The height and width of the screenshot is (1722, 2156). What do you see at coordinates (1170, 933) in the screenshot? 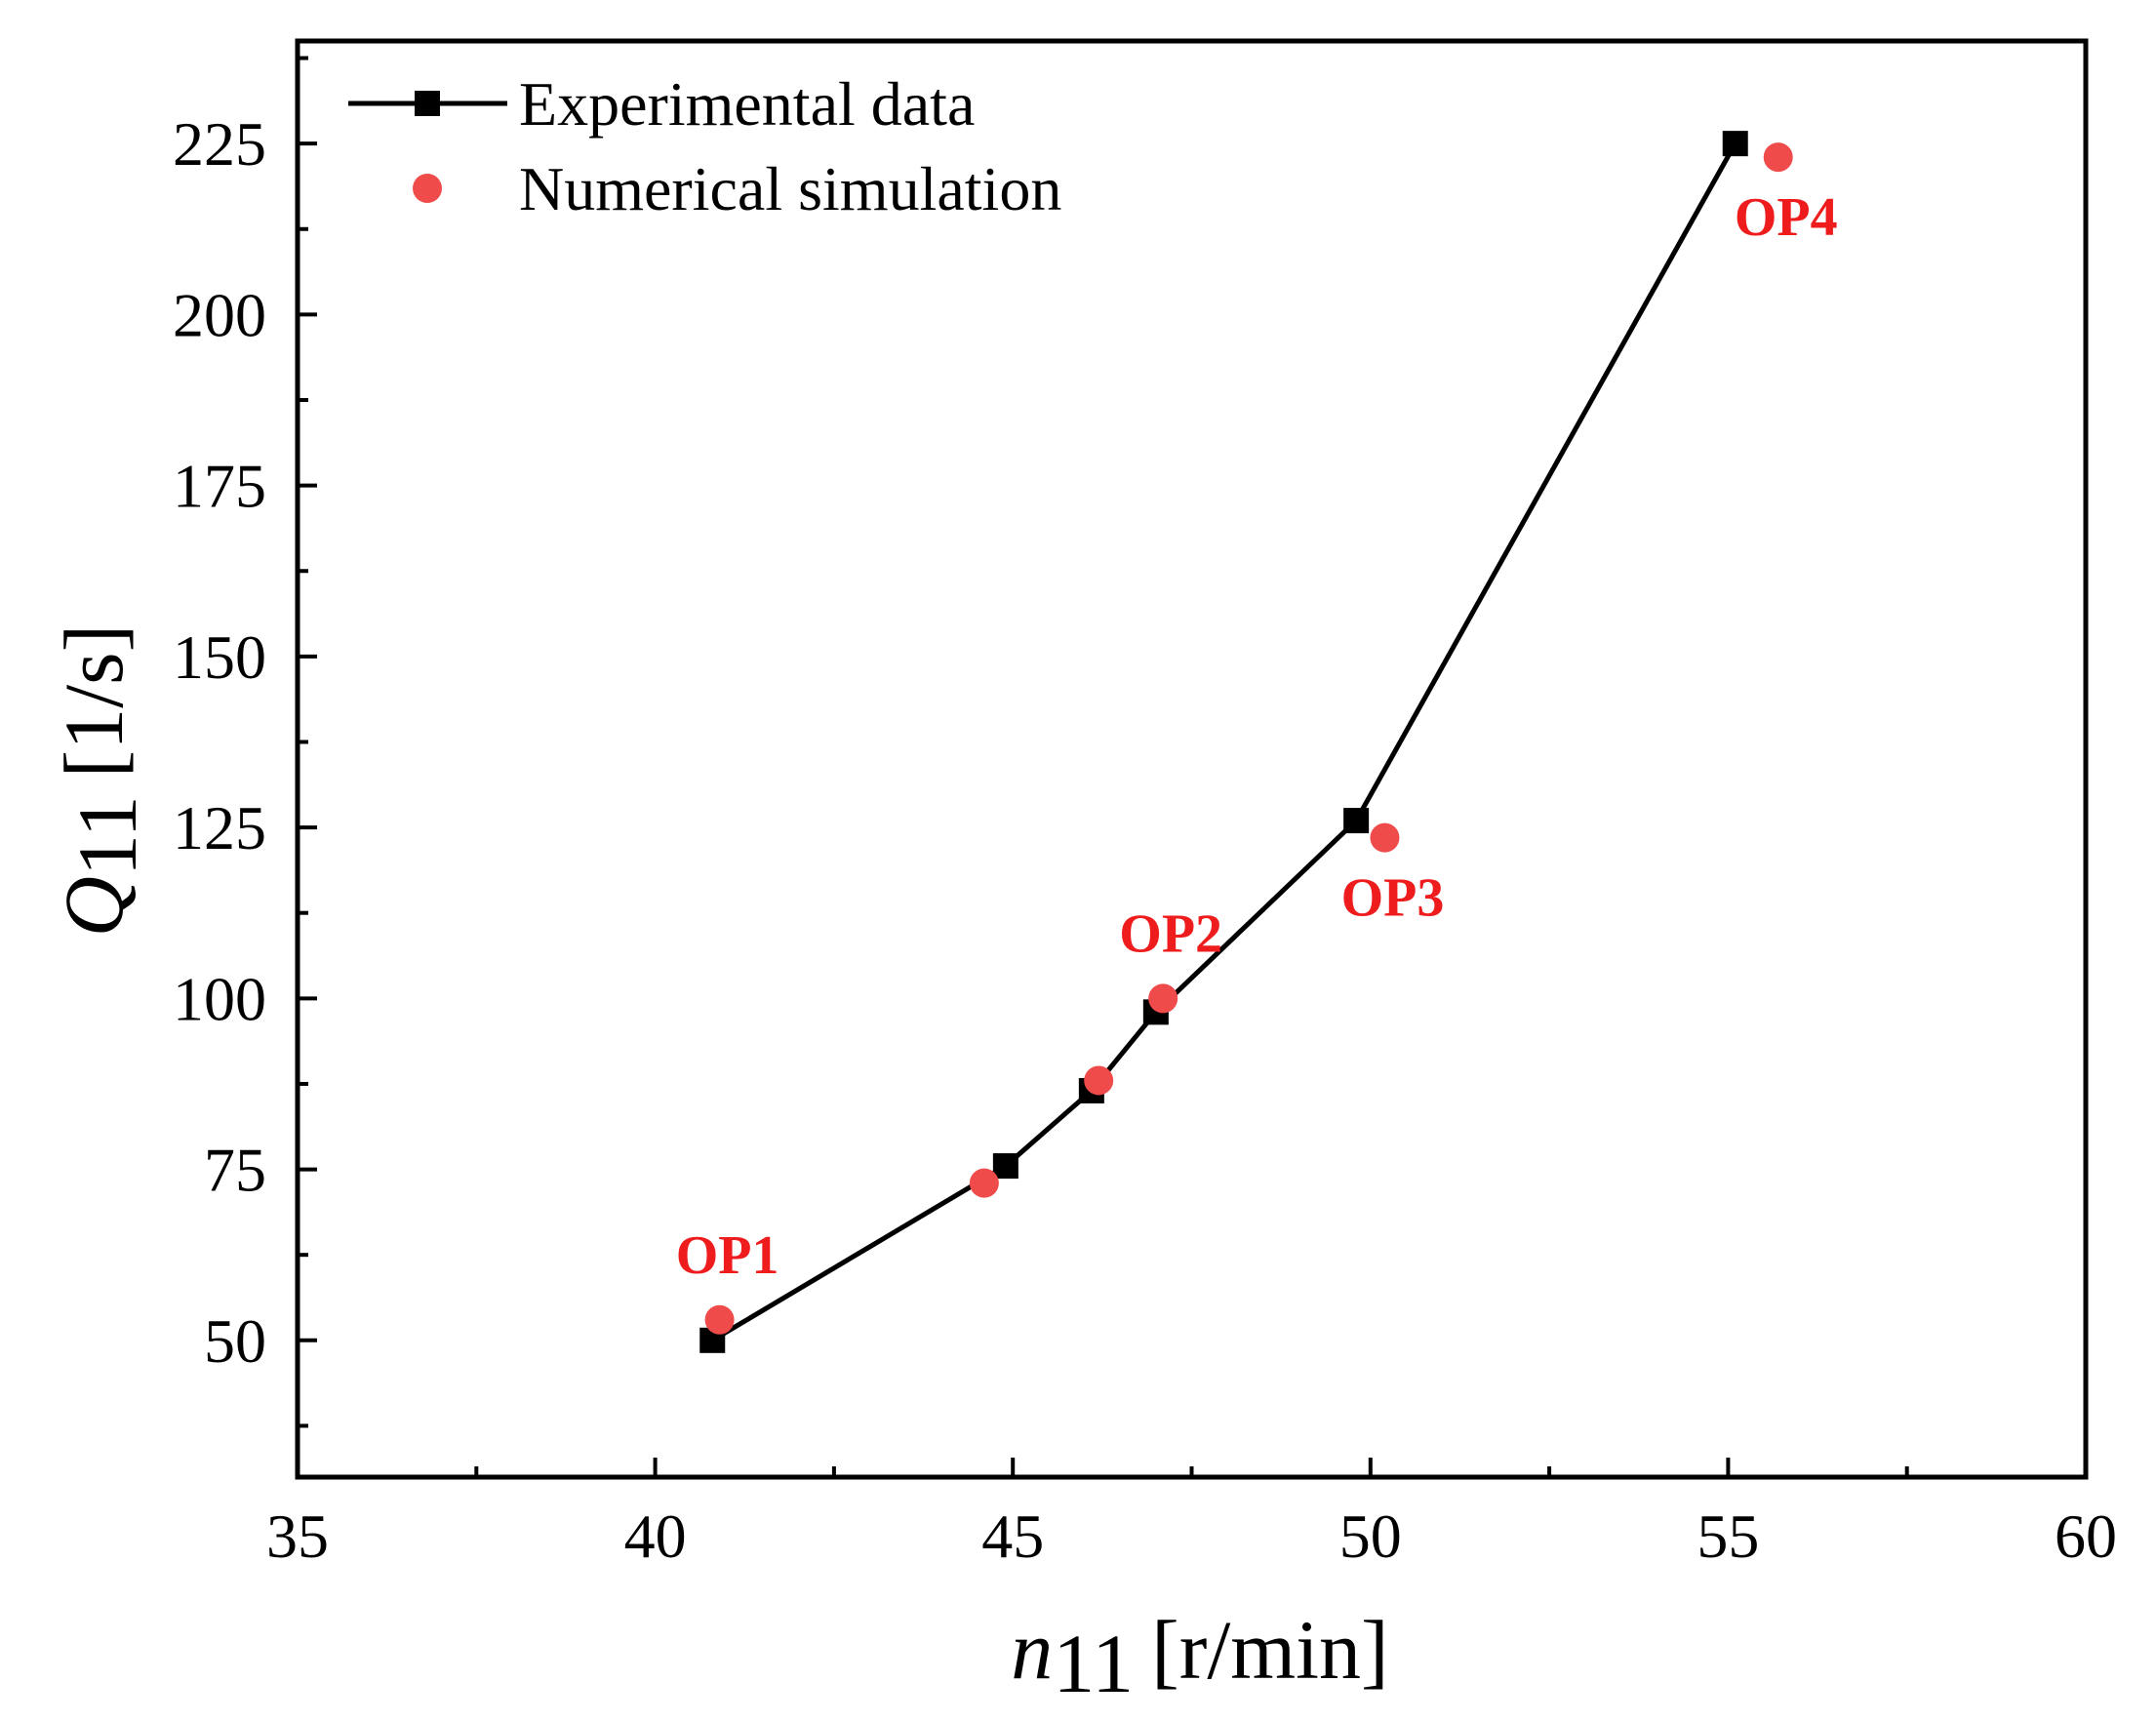
I see `op-label: OP2` at bounding box center [1170, 933].